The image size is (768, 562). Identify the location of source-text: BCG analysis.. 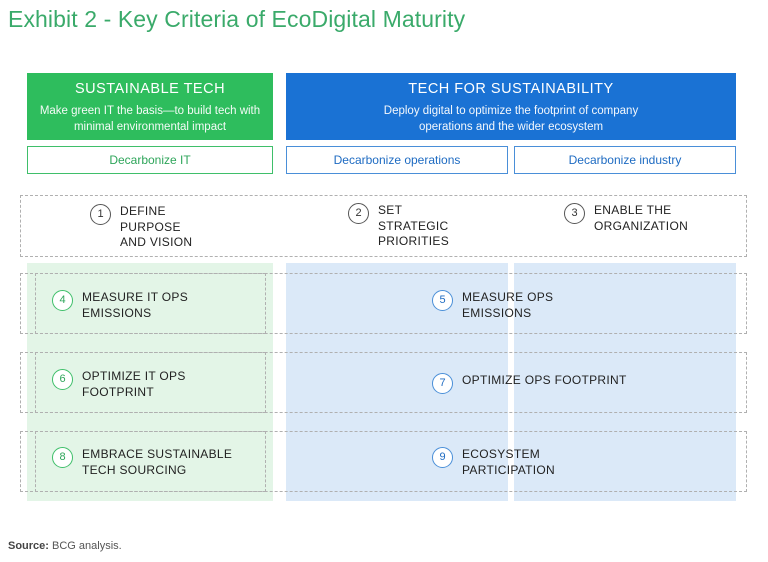
(87, 546).